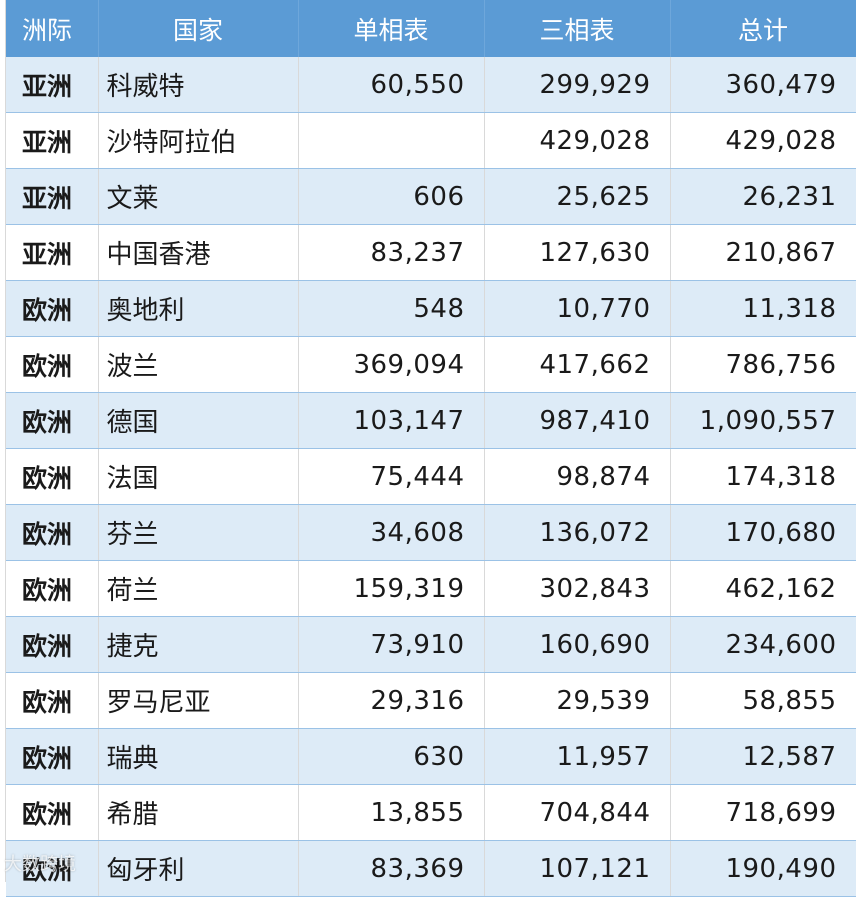 Image resolution: width=856 pixels, height=897 pixels. What do you see at coordinates (391, 644) in the screenshot?
I see `cell-single-phase: 73,910` at bounding box center [391, 644].